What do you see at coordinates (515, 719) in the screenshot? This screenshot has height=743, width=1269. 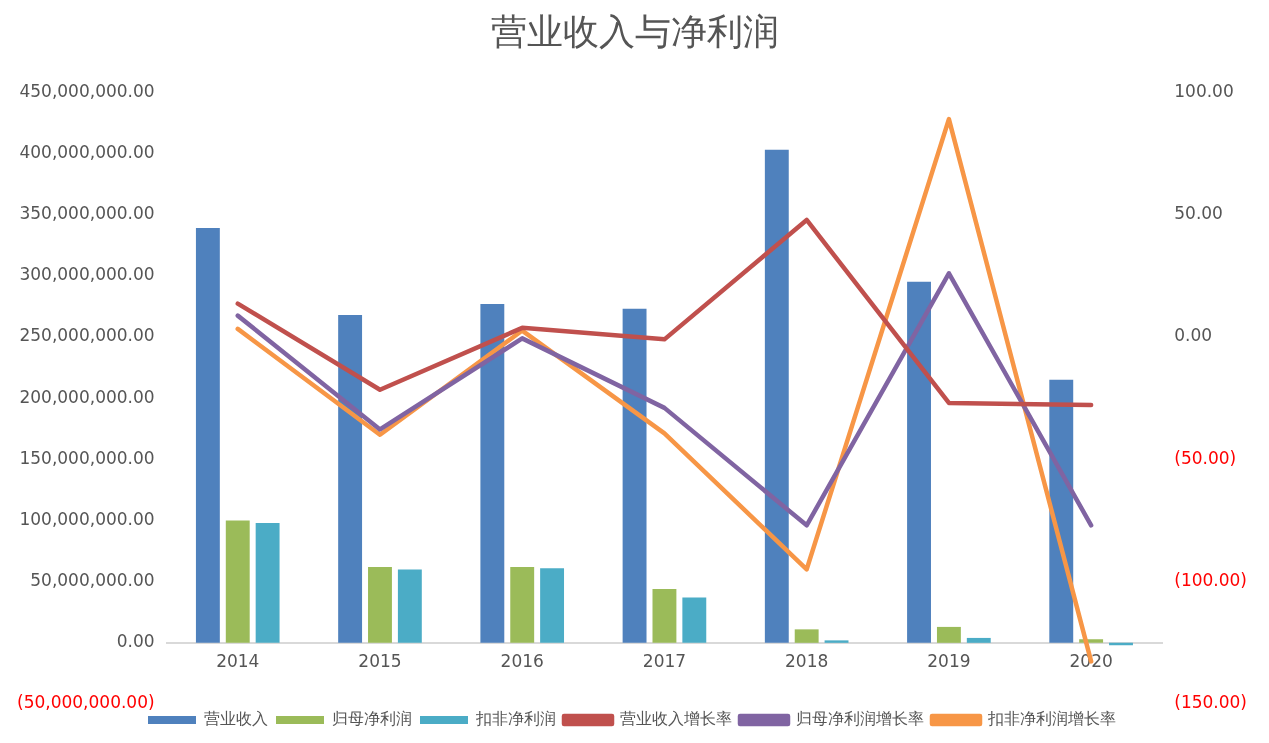 I see `legend-label: 扣非净利润` at bounding box center [515, 719].